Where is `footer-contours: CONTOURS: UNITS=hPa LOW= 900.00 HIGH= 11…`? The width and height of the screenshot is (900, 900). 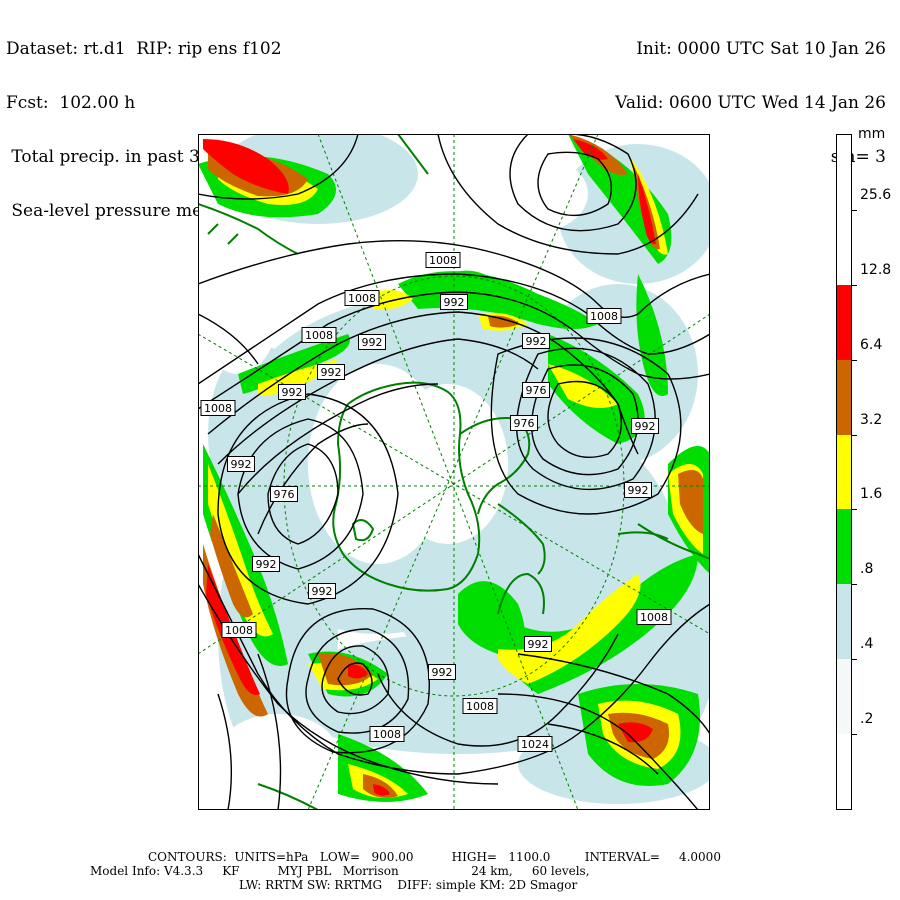 footer-contours: CONTOURS: UNITS=hPa LOW= 900.00 HIGH= 11… is located at coordinates (434, 857).